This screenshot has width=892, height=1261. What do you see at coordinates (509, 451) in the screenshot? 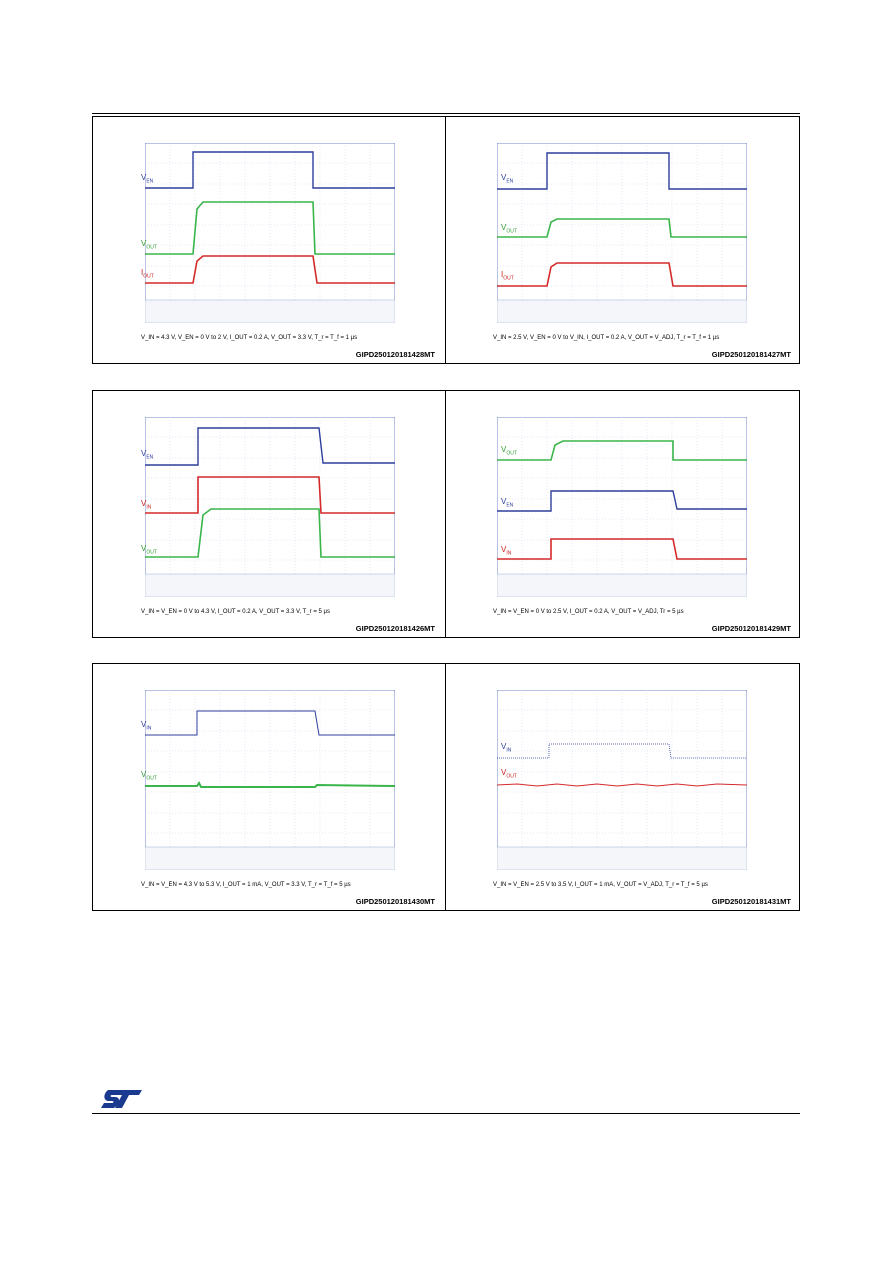
I see `trace-label-1: VOUT` at bounding box center [509, 451].